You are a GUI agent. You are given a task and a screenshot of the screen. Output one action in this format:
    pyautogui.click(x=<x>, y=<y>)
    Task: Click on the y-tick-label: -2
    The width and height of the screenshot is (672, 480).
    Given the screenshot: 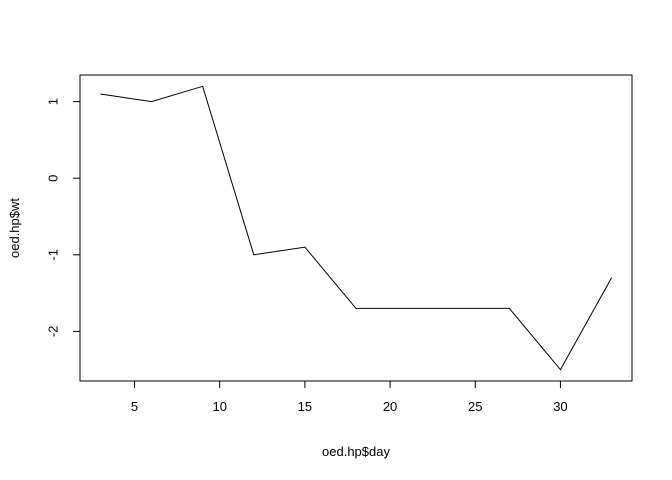 What is the action you would take?
    pyautogui.click(x=52, y=332)
    